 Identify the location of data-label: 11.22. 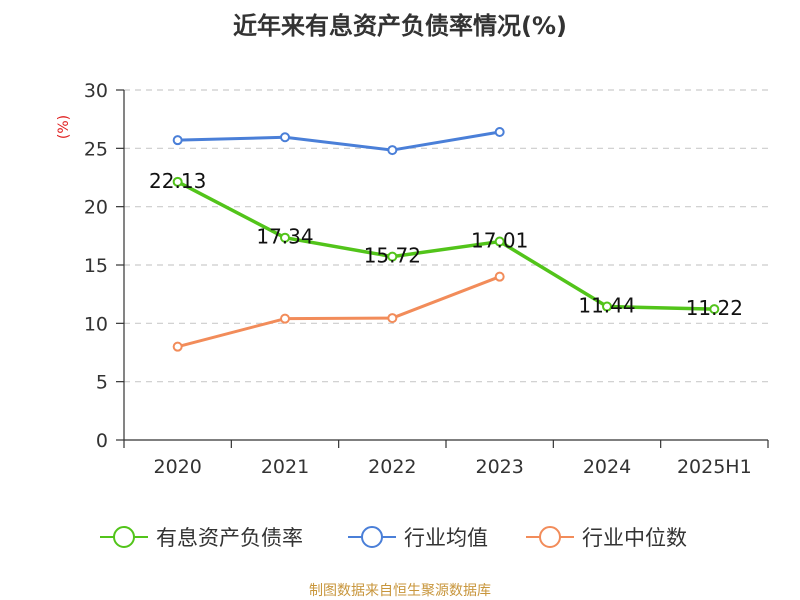
(714, 308).